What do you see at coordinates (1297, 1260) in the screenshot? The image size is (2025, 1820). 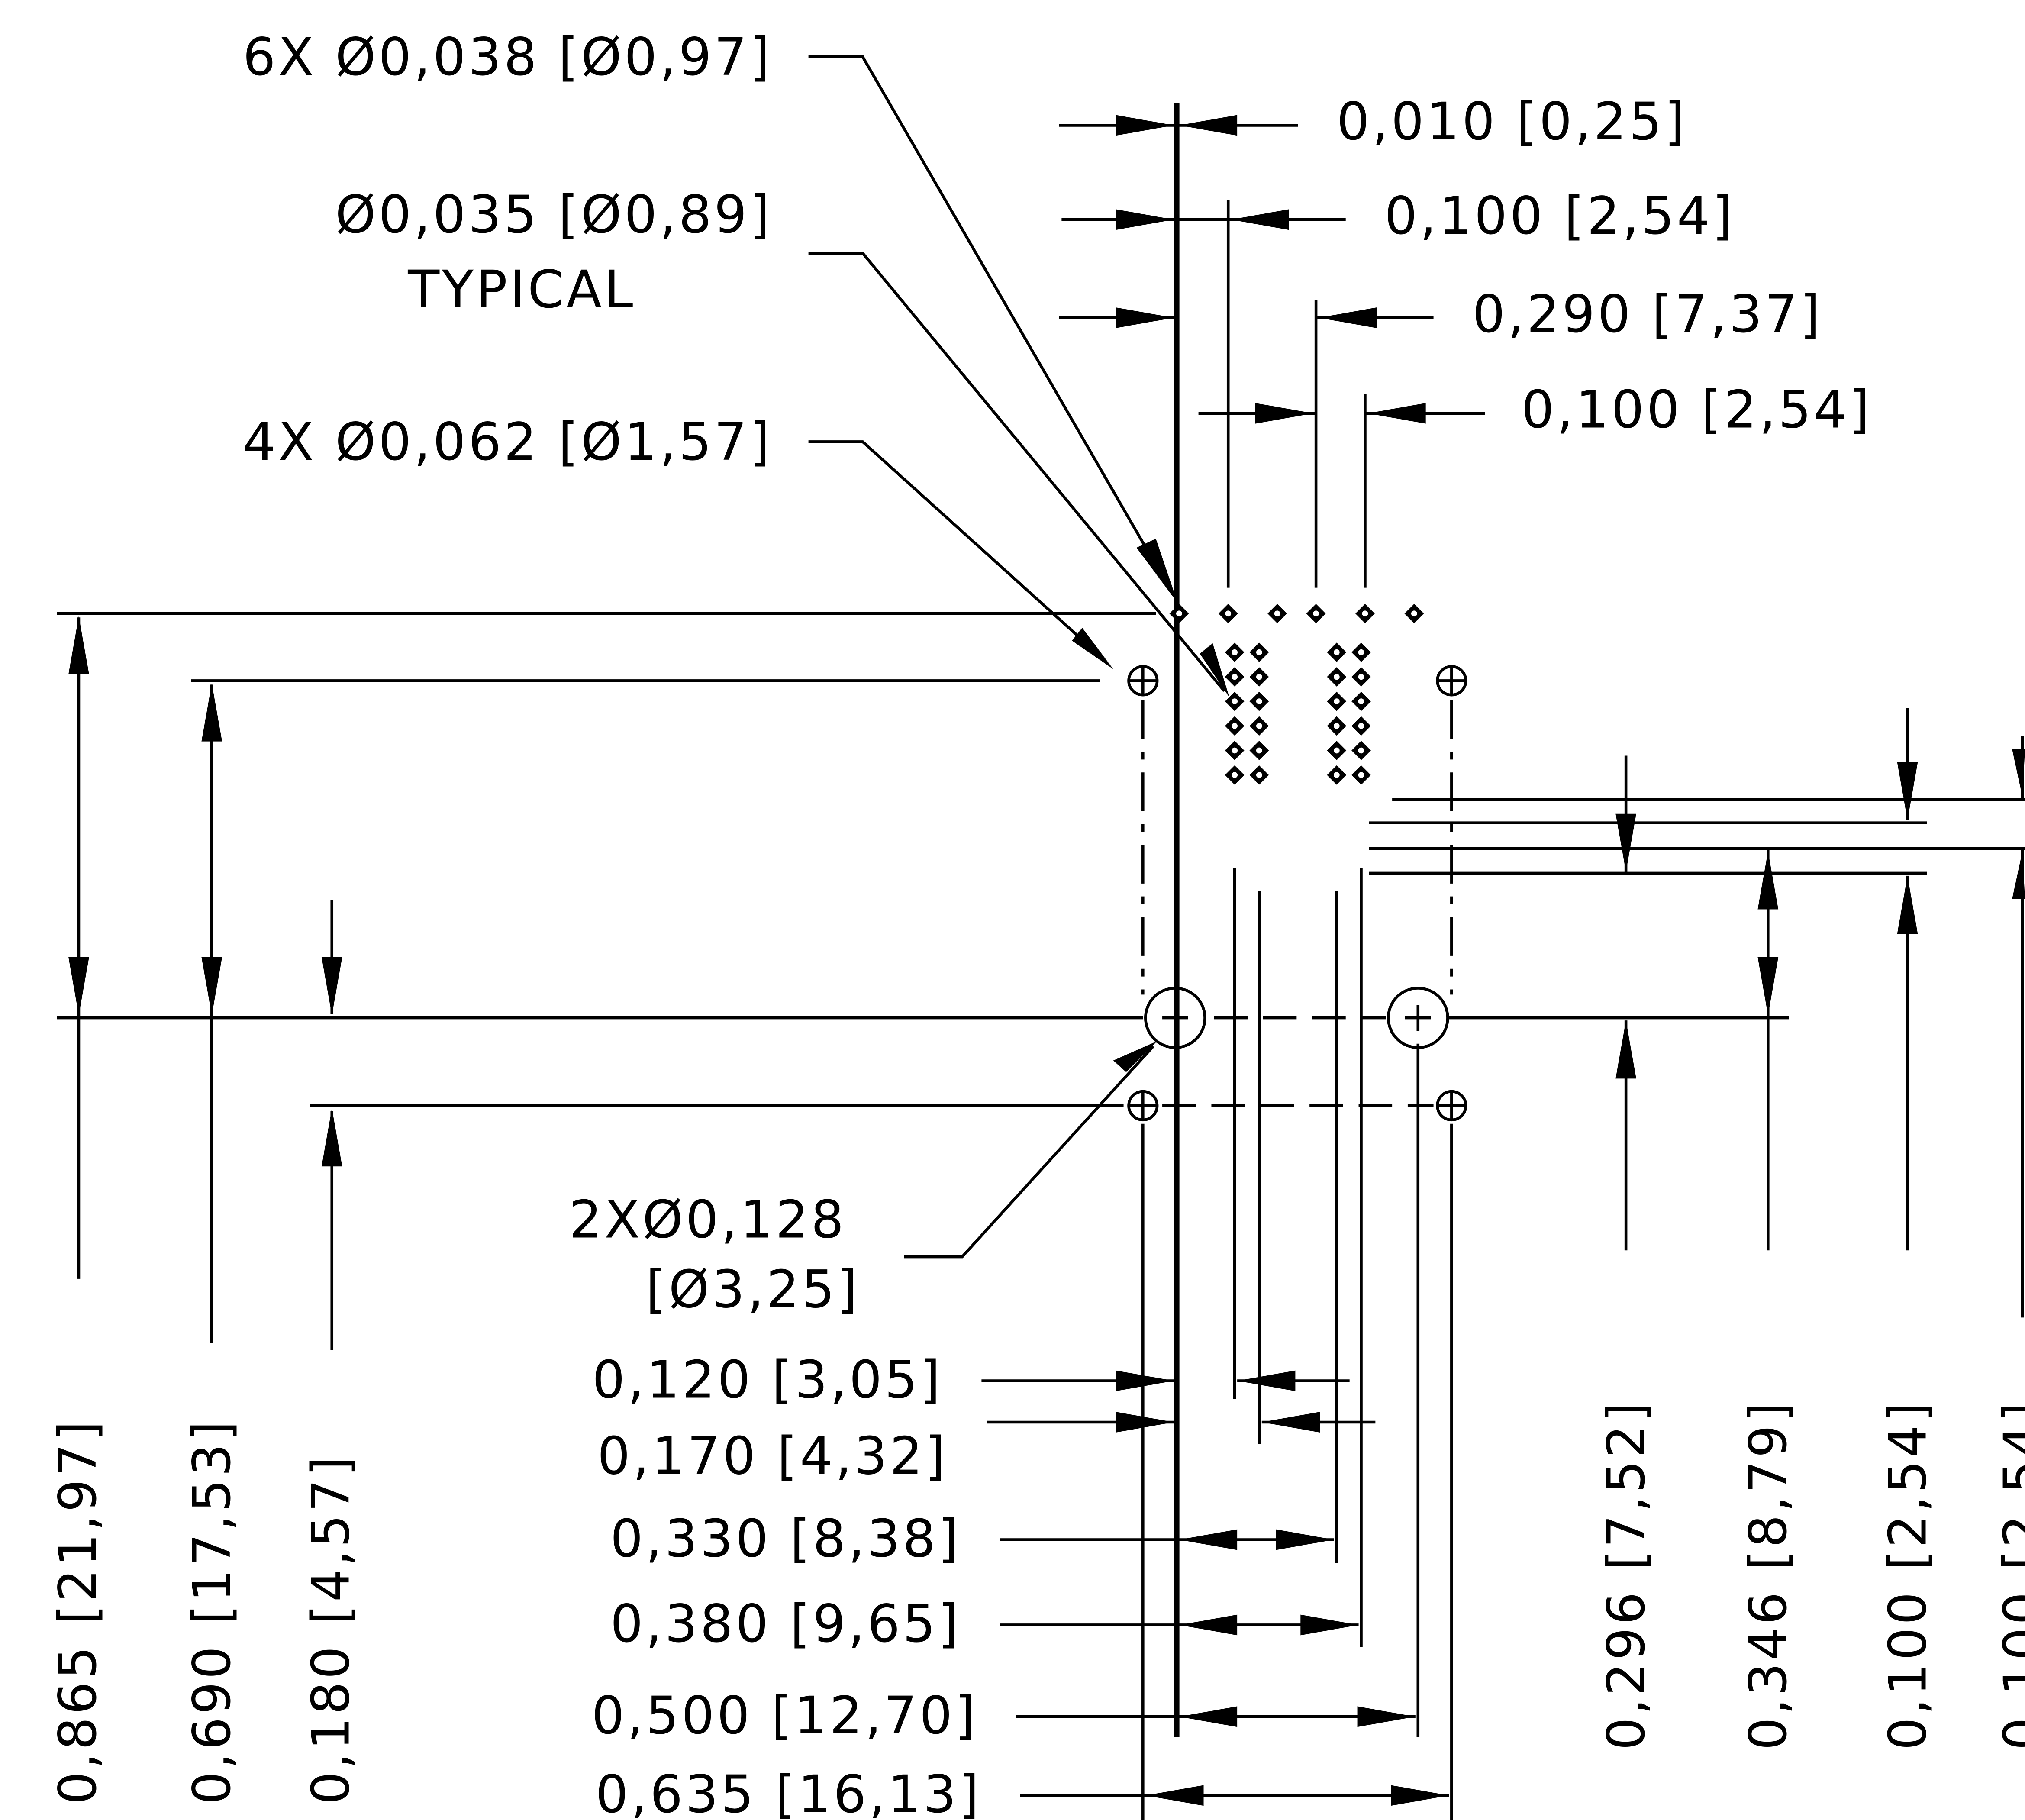 I see `lower-extension-lines` at bounding box center [1297, 1260].